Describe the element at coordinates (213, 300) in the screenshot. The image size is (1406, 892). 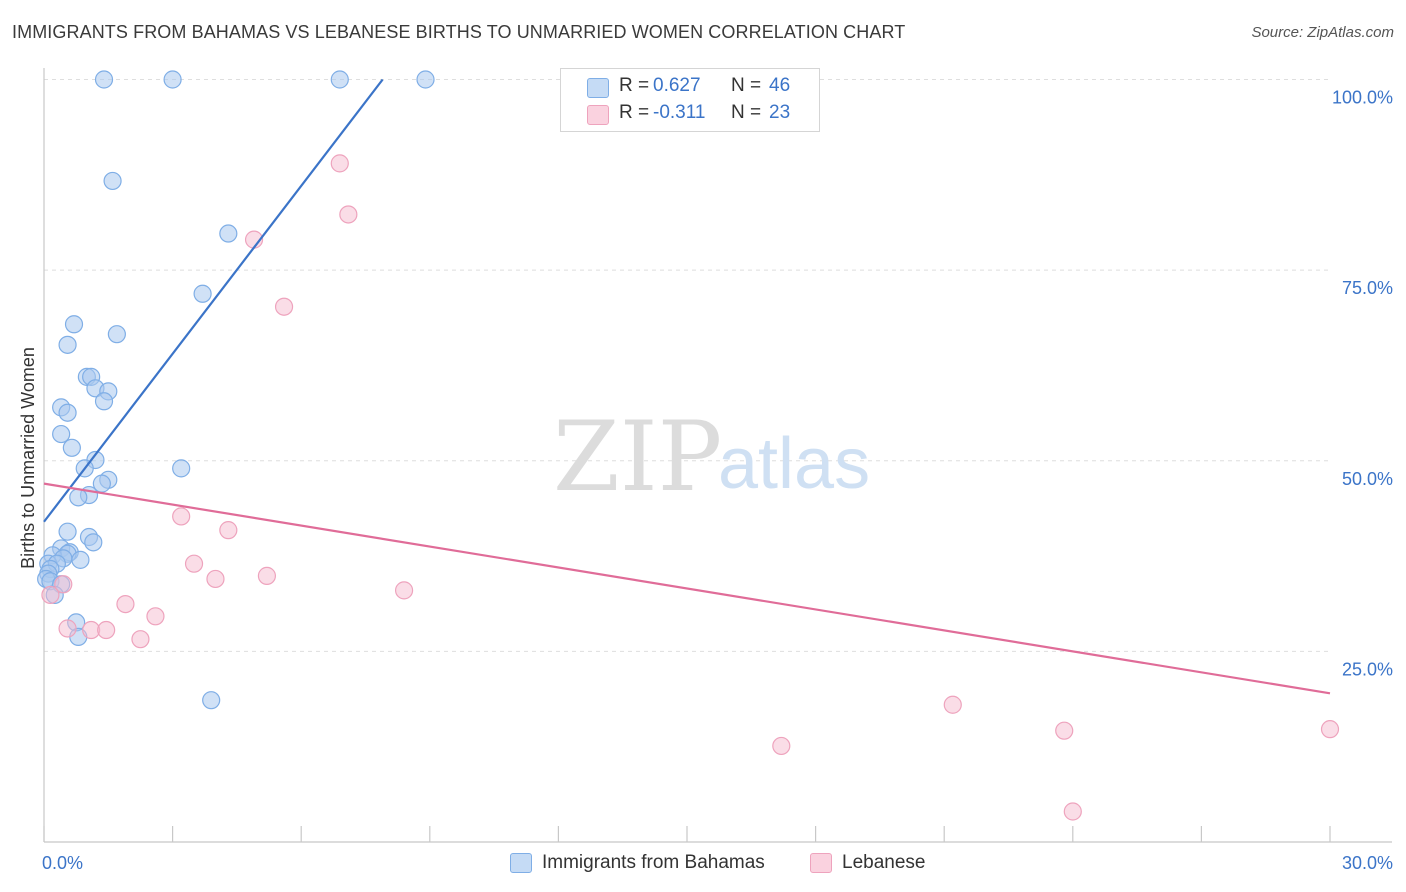
I see `bahamas-trendline` at that location.